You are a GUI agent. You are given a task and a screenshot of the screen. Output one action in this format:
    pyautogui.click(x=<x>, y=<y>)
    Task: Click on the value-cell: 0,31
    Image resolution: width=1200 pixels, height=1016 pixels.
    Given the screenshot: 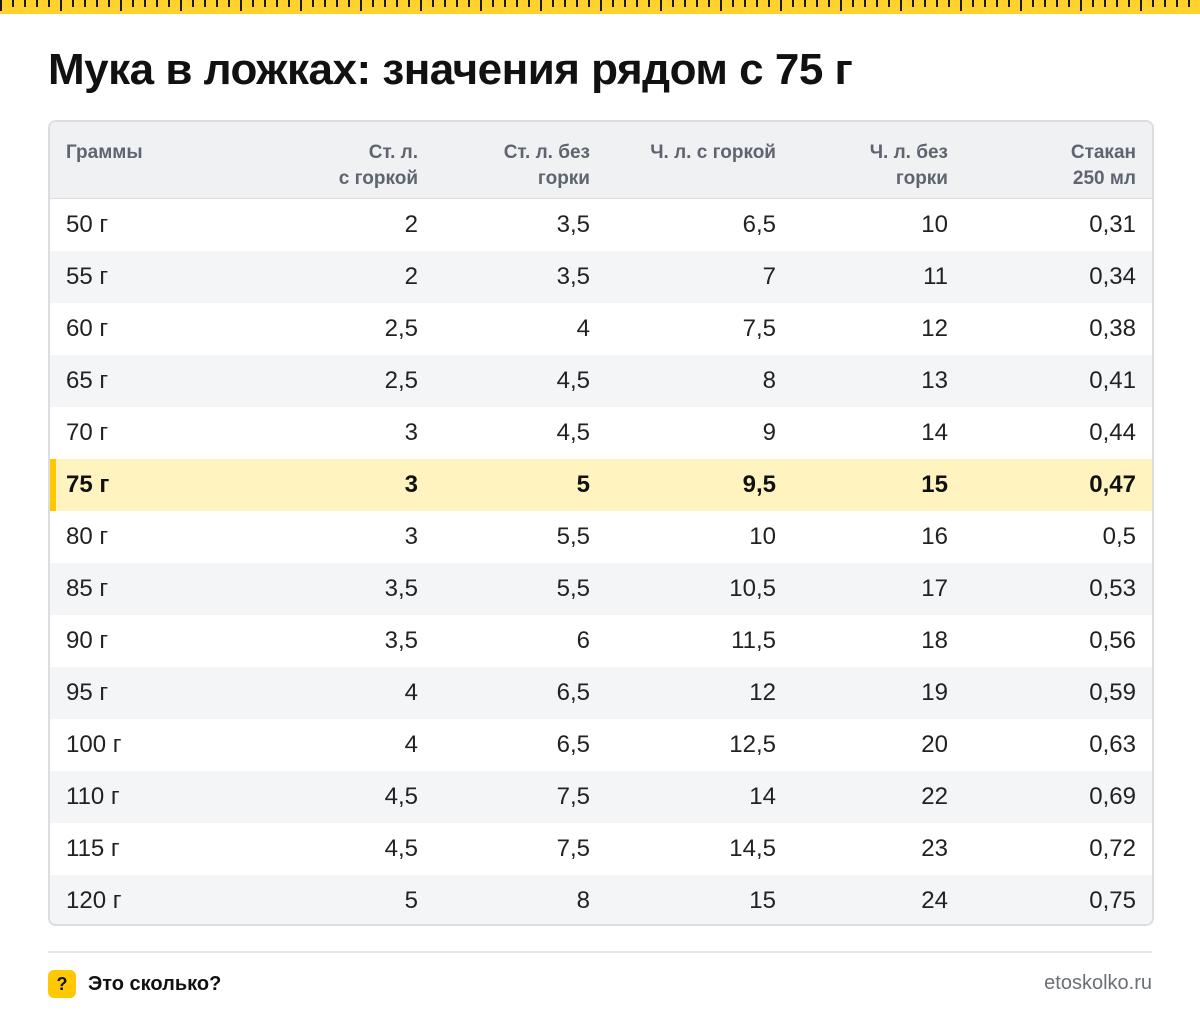 What is the action you would take?
    pyautogui.click(x=1058, y=224)
    